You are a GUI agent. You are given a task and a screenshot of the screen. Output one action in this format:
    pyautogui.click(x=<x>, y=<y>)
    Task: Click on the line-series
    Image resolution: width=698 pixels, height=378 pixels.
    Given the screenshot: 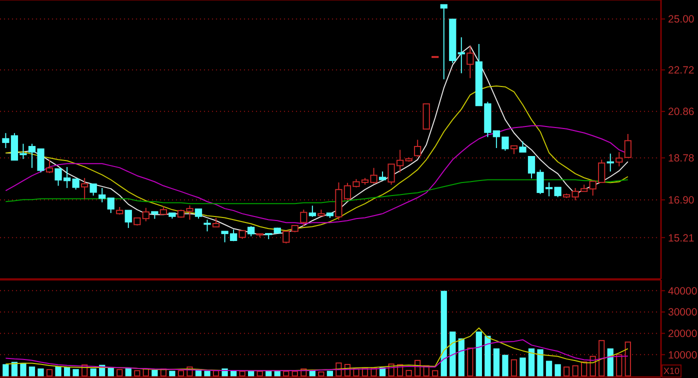 What is the action you would take?
    pyautogui.click(x=316, y=355)
    